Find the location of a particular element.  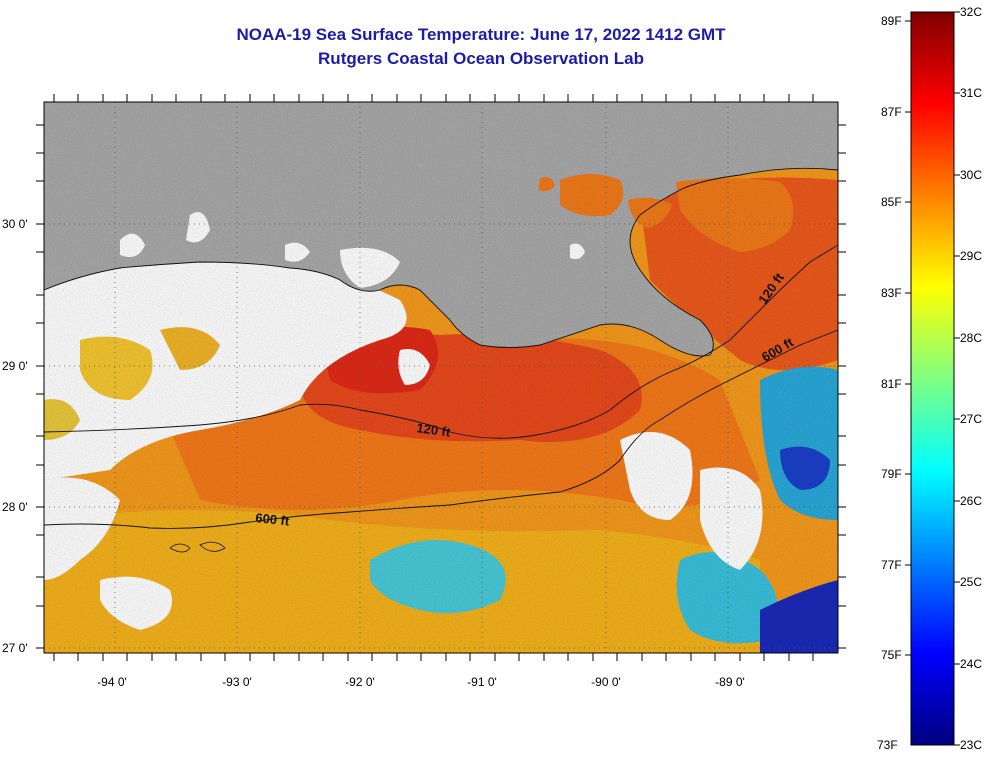

colorbar-label-c: 24C is located at coordinates (971, 664).